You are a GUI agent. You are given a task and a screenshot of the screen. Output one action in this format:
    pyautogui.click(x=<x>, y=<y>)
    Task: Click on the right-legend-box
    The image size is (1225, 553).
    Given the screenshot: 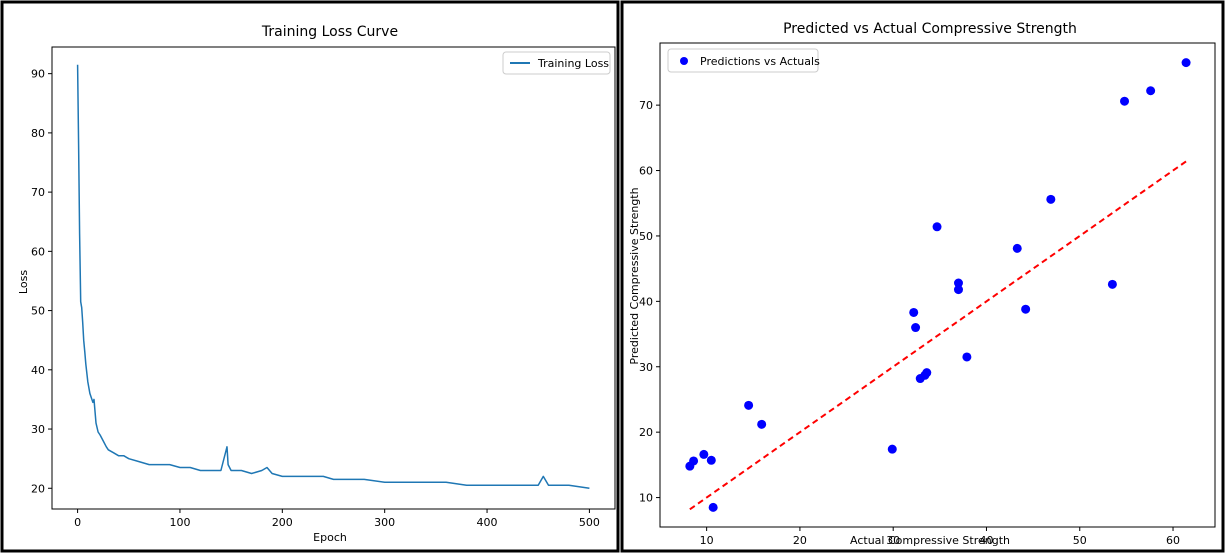 What is the action you would take?
    pyautogui.click(x=743, y=60)
    